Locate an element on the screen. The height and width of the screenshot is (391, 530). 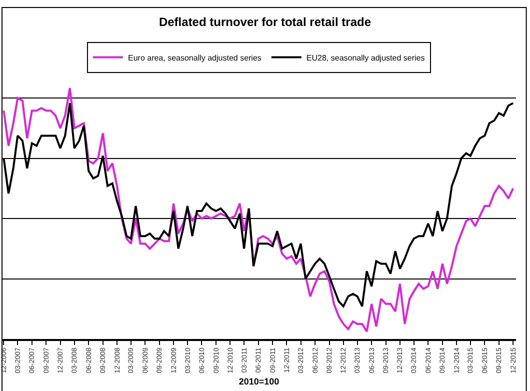
chart-title: Deflated turnover for total retail trade is located at coordinates (265, 21).